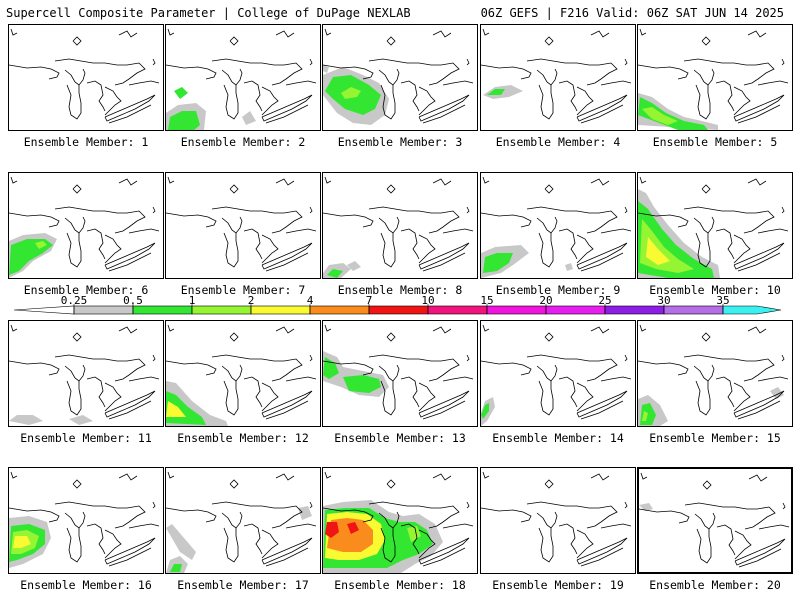 Image resolution: width=800 pixels, height=600 pixels. I want to click on ensemble-member-label: Ensemble Member: 16, so click(86, 585).